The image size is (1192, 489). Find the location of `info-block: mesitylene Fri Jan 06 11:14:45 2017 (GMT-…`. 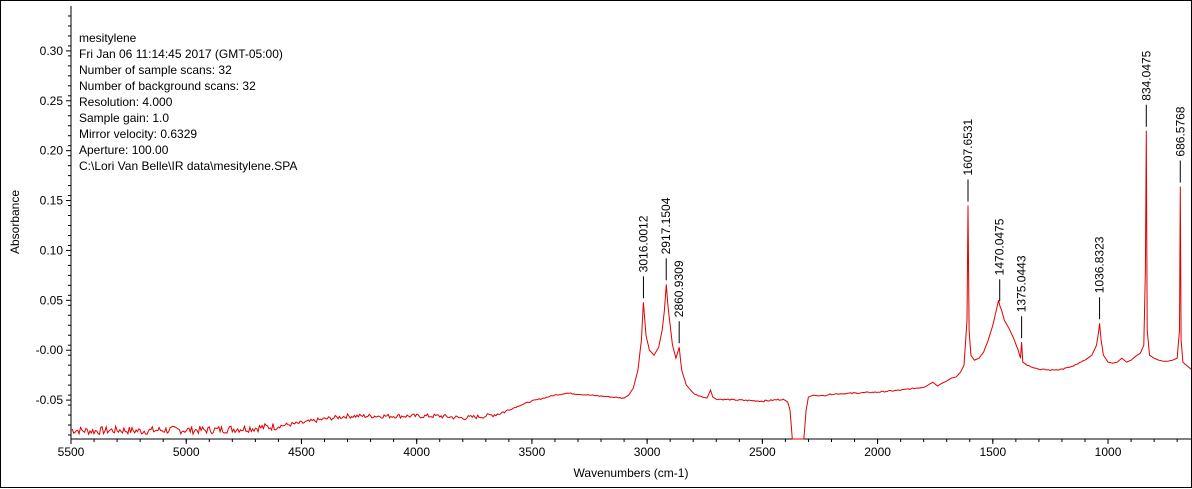

info-block: mesitylene Fri Jan 06 11:14:45 2017 (GMT-… is located at coordinates (188, 102).